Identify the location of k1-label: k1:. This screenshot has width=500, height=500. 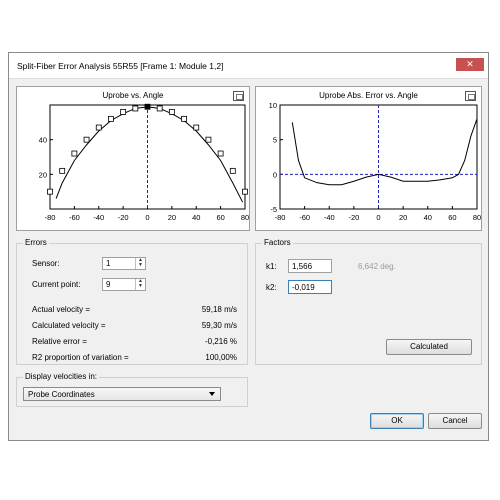
(271, 266).